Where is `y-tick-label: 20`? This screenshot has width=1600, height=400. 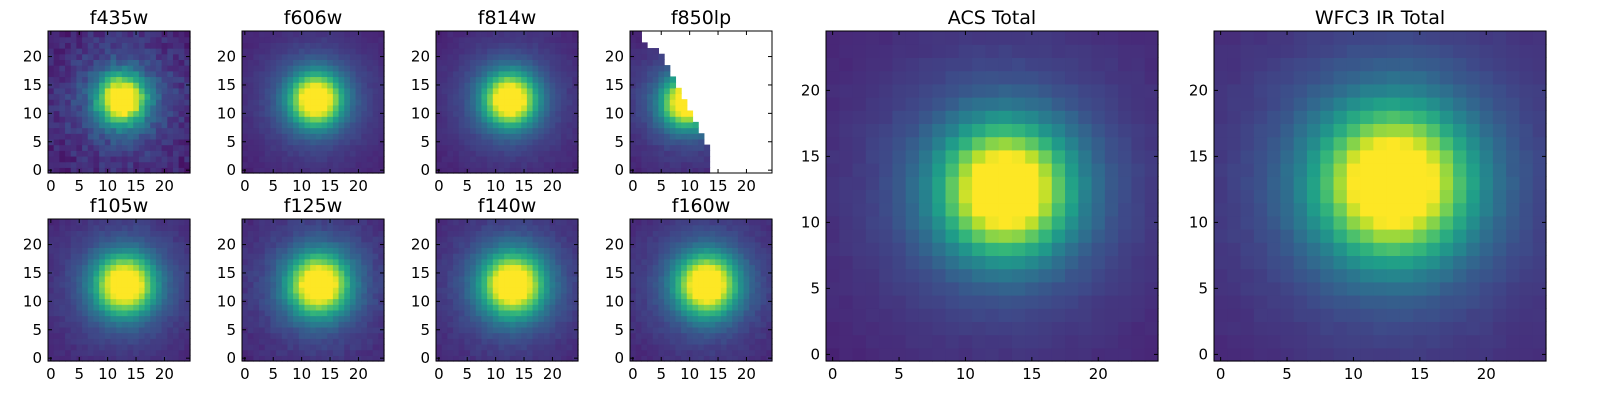
y-tick-label: 20 is located at coordinates (32, 245).